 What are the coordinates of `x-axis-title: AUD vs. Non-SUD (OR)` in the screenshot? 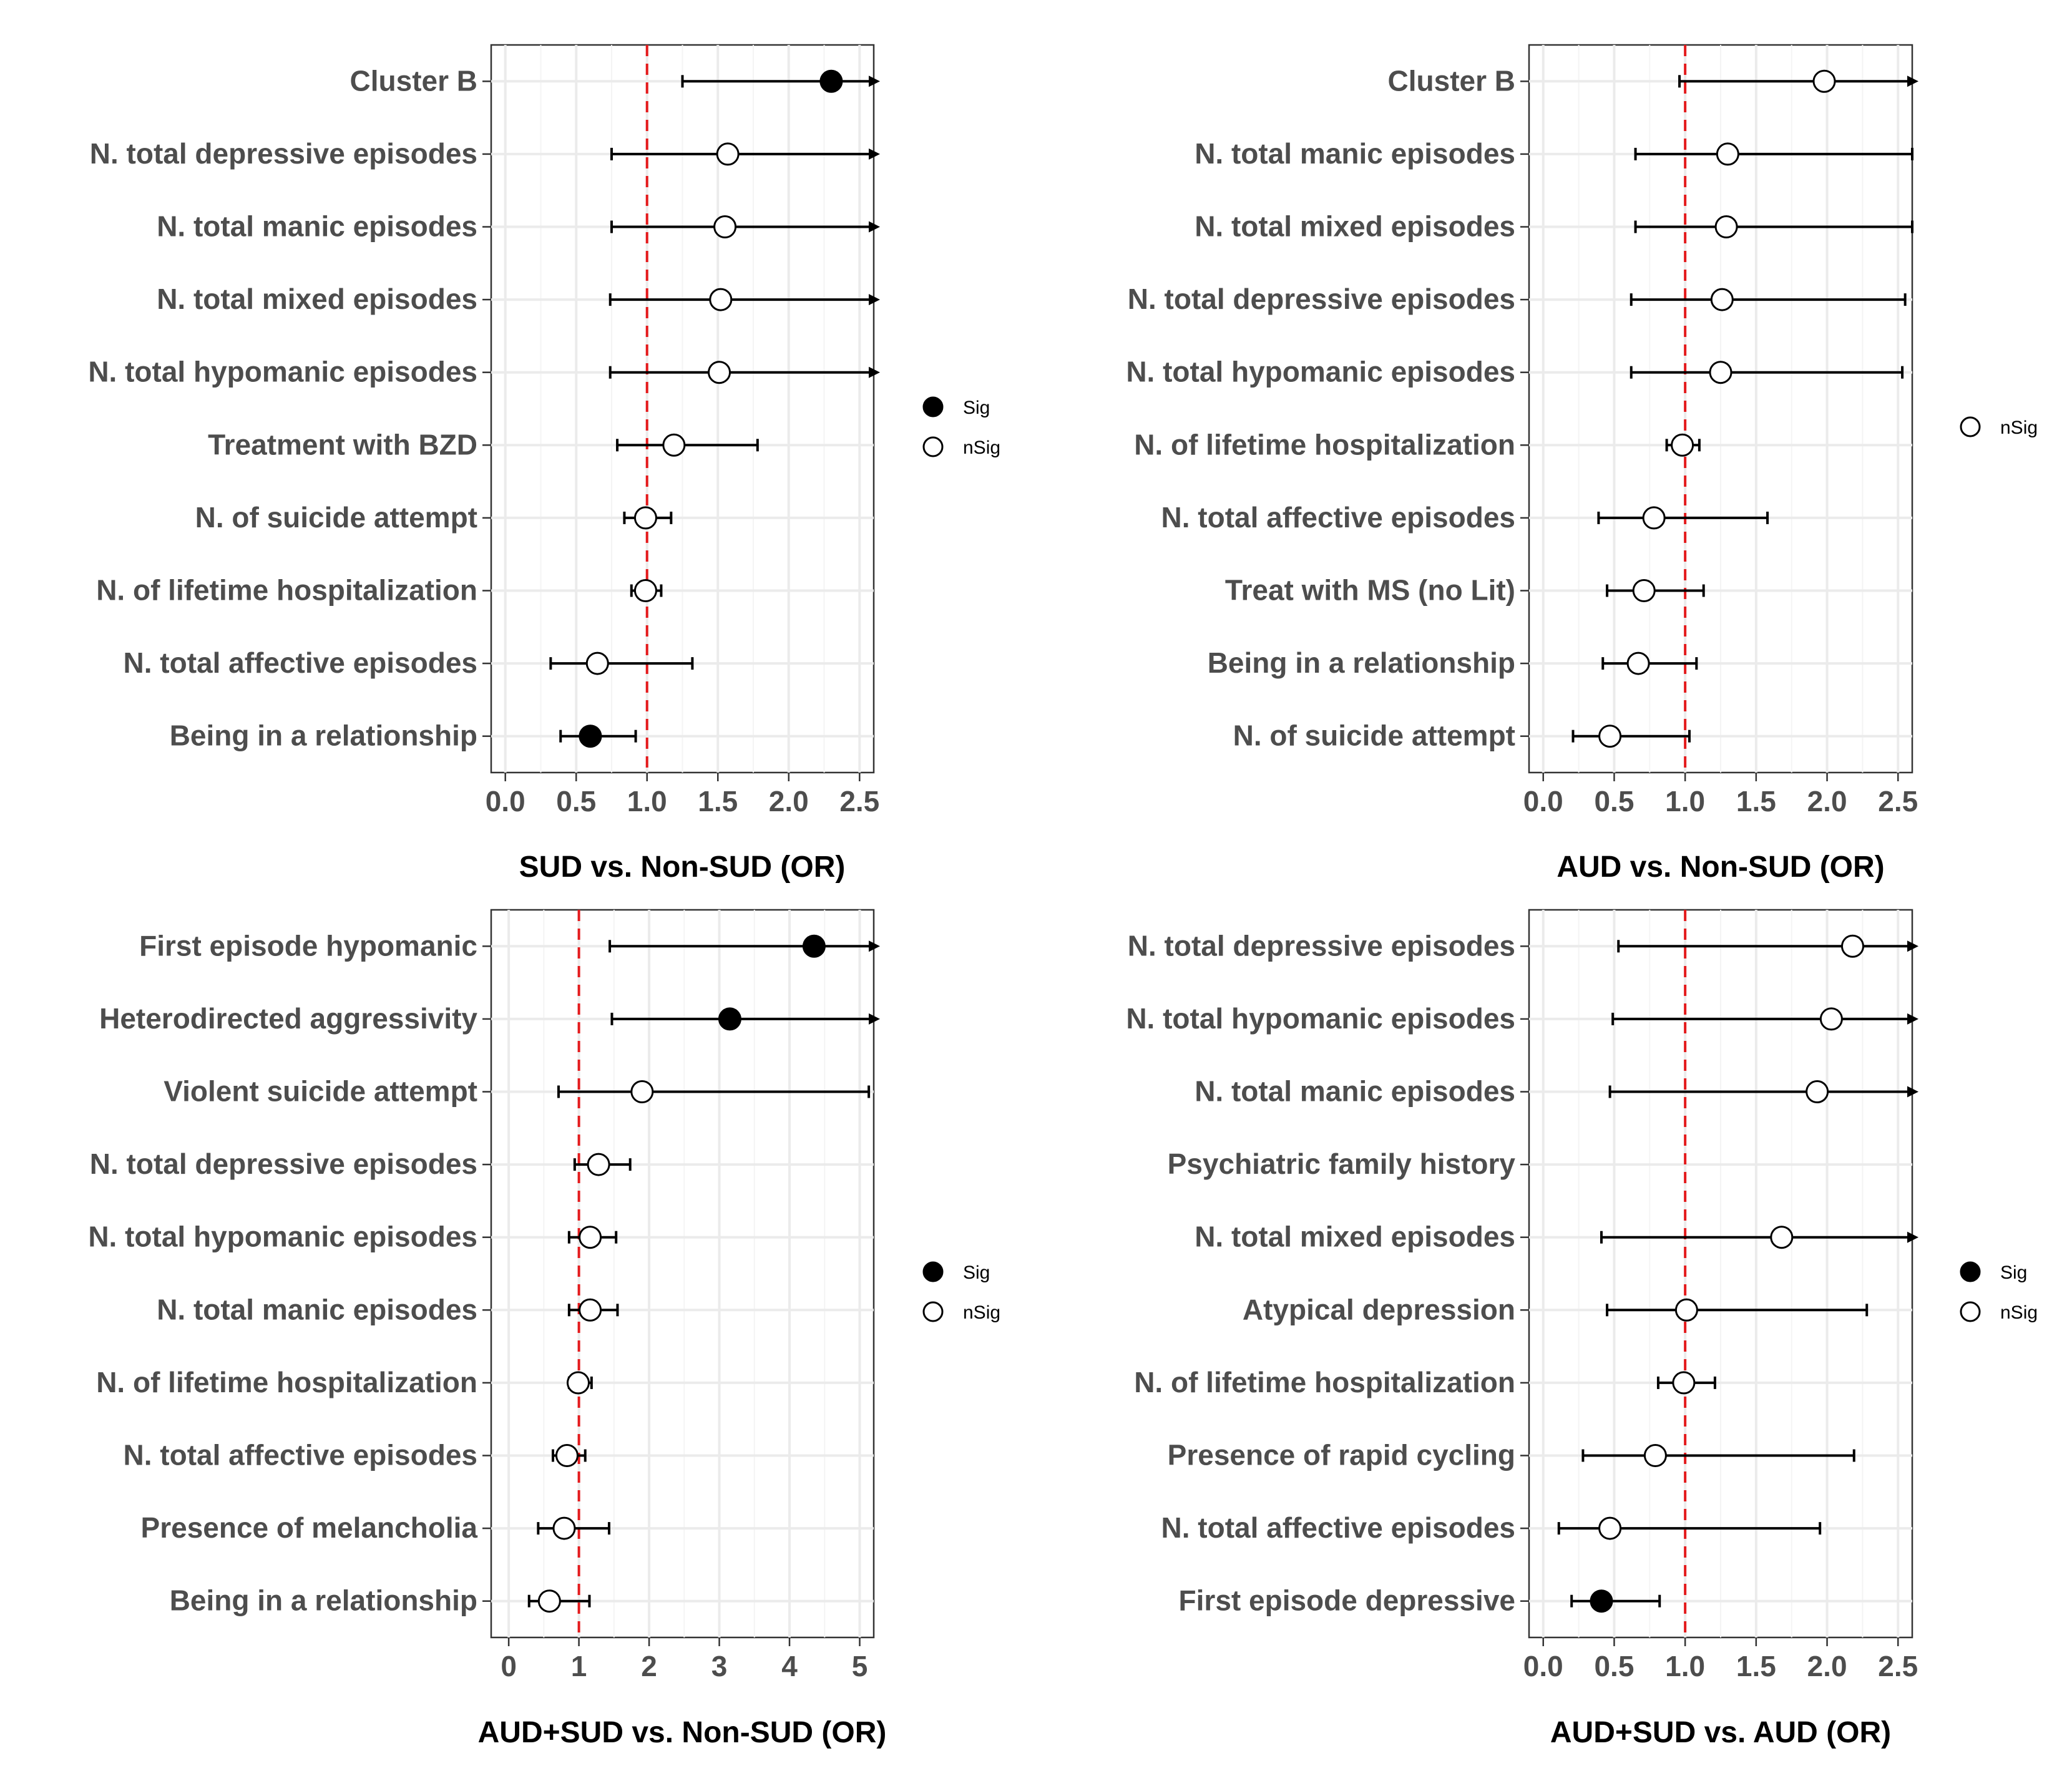 It's located at (1720, 867).